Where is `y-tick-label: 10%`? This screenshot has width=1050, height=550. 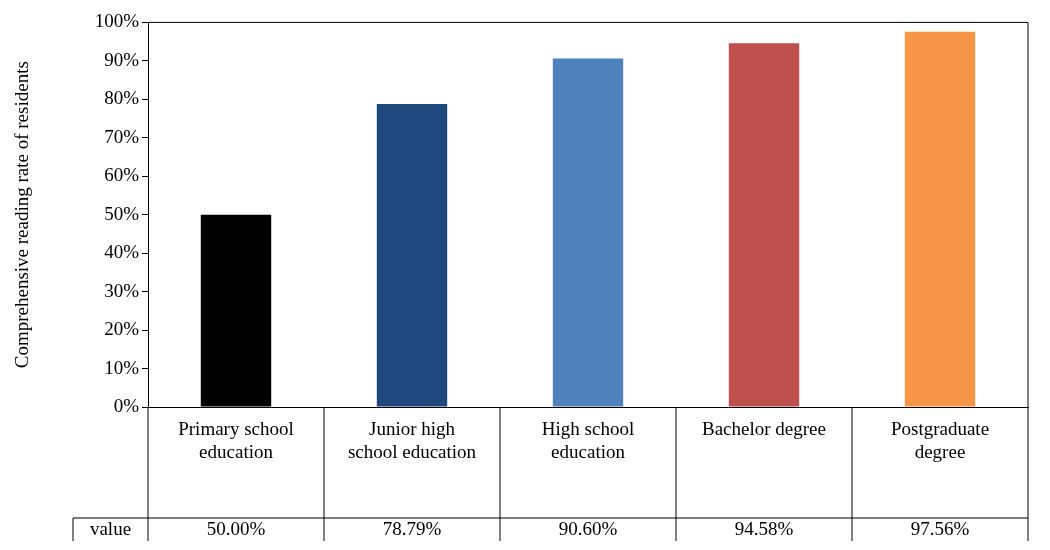
y-tick-label: 10% is located at coordinates (122, 367).